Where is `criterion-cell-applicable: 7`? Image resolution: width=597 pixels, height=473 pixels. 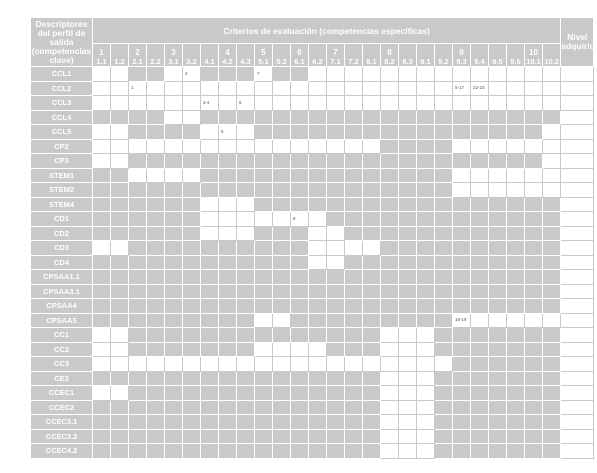
criterion-cell-applicable: 7 is located at coordinates (263, 74).